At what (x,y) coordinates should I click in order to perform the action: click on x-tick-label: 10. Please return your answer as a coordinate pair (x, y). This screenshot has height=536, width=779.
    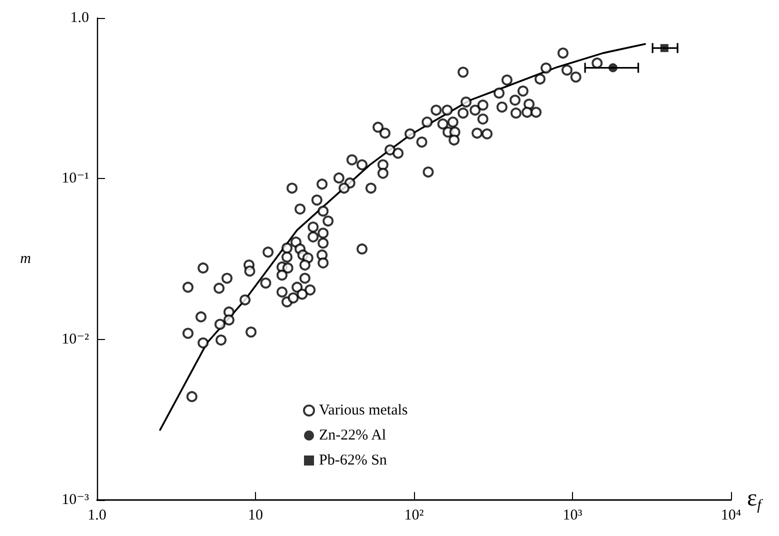
    Looking at the image, I should click on (255, 516).